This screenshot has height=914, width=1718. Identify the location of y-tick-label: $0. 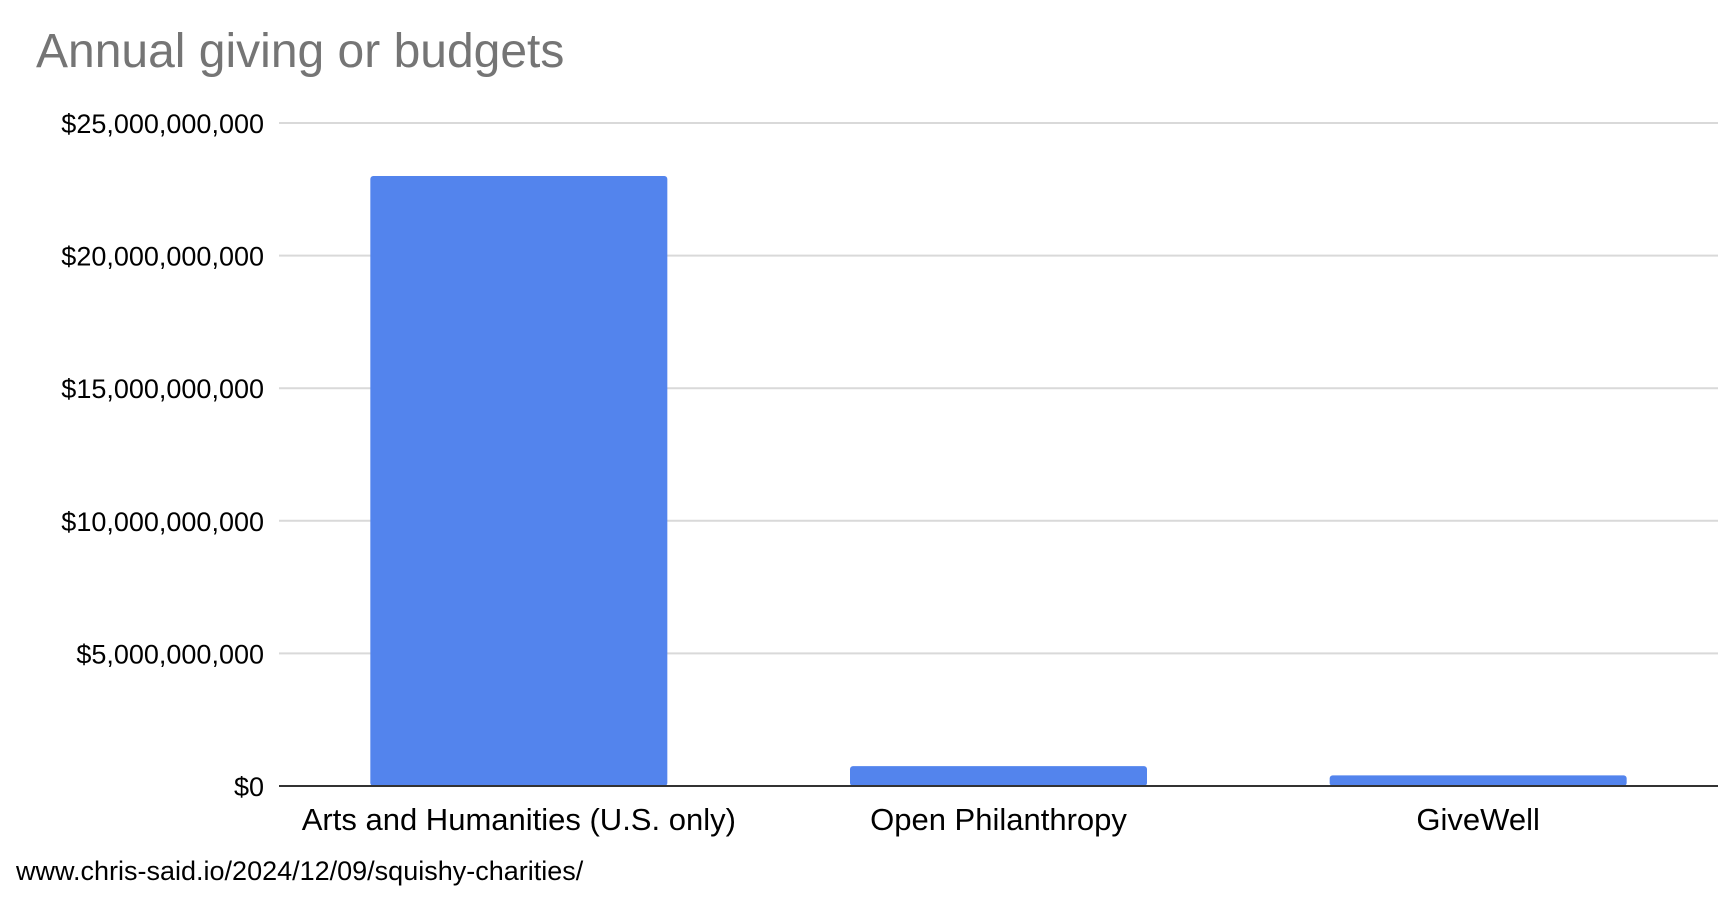
(249, 787).